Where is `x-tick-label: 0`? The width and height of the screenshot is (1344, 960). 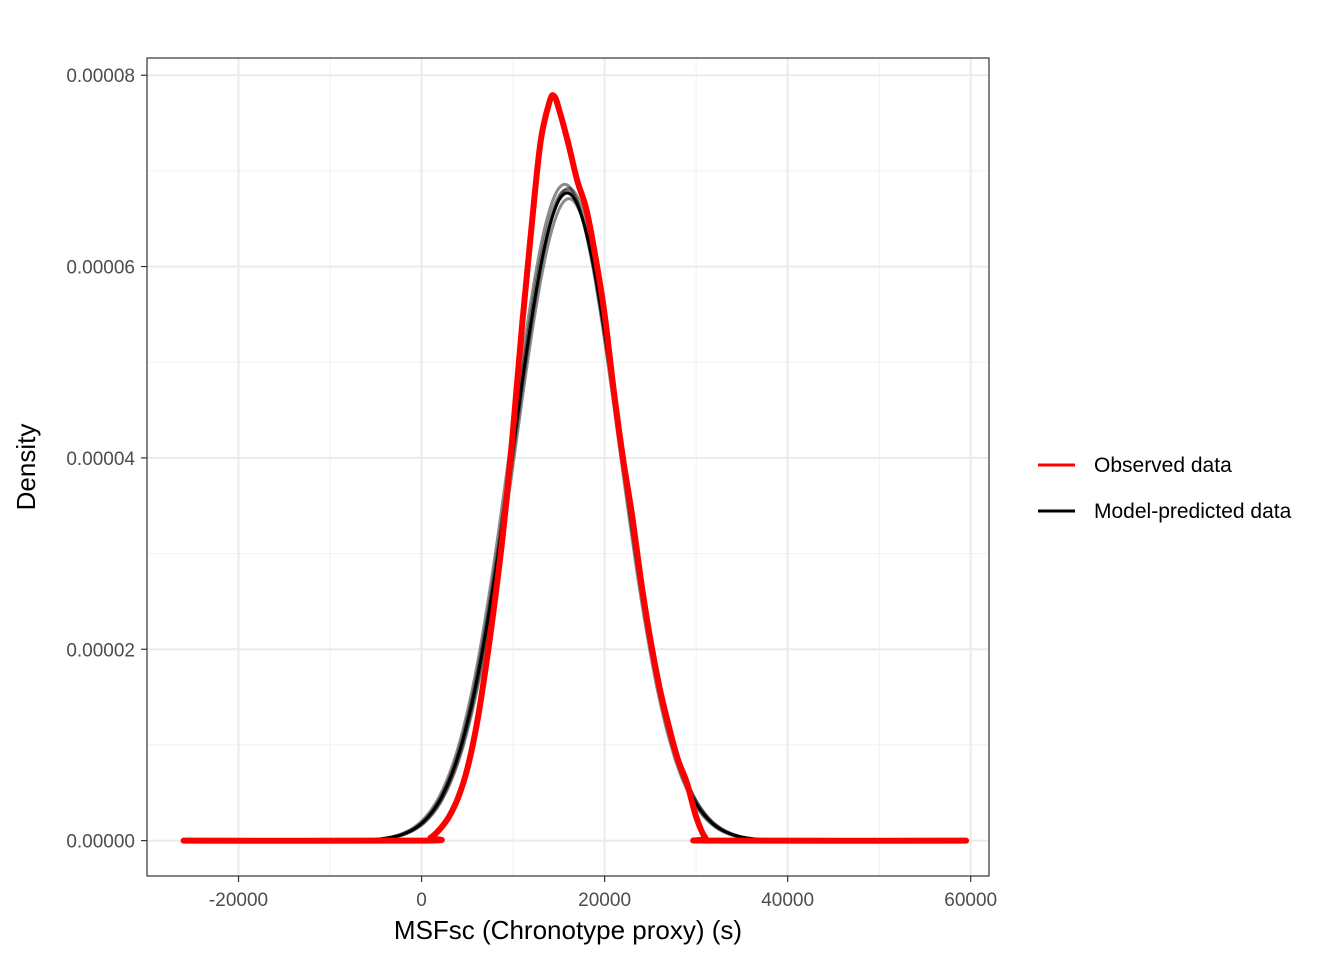
x-tick-label: 0 is located at coordinates (421, 900).